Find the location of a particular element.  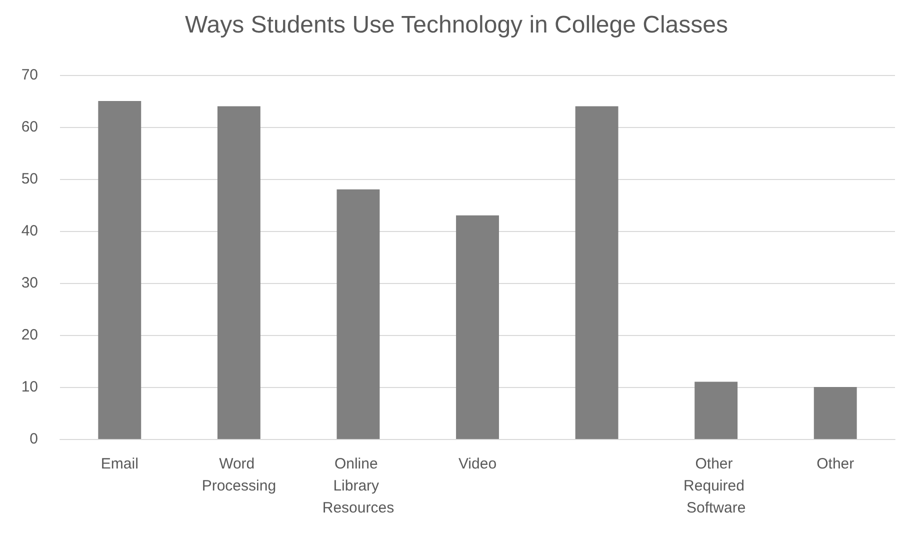

y-tick-label: 50 is located at coordinates (29, 179).